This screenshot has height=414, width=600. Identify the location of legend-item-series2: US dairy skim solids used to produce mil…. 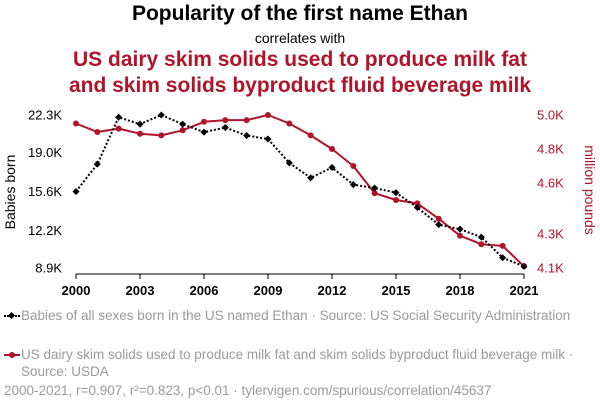
(299, 363).